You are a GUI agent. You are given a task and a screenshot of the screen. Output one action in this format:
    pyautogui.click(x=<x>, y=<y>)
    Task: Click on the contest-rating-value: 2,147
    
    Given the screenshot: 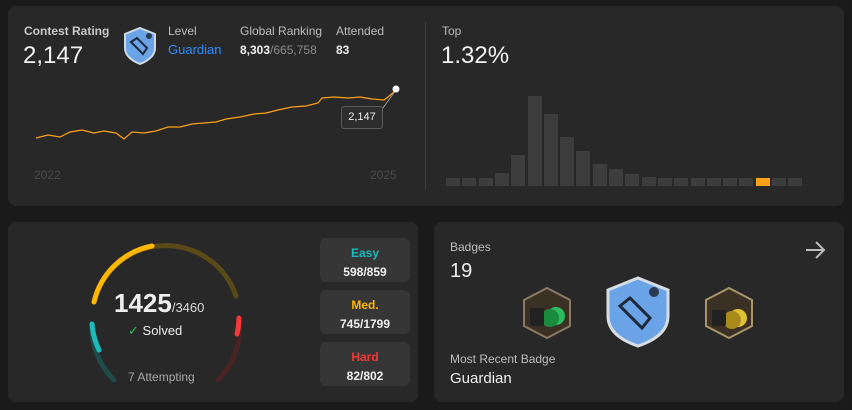 What is the action you would take?
    pyautogui.click(x=53, y=55)
    